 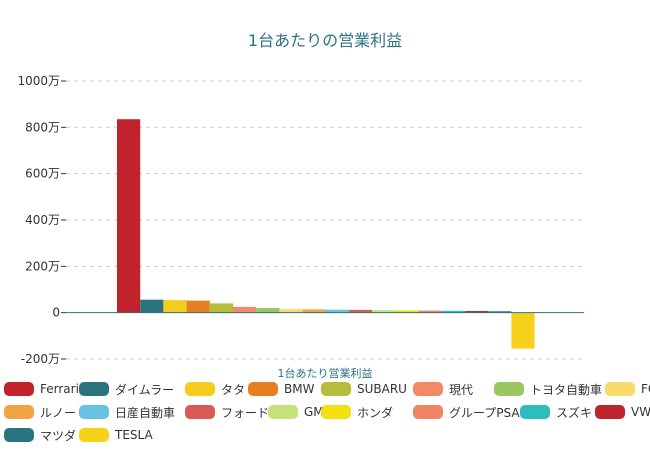 I want to click on legend-item-8: ルノー, so click(x=40, y=412).